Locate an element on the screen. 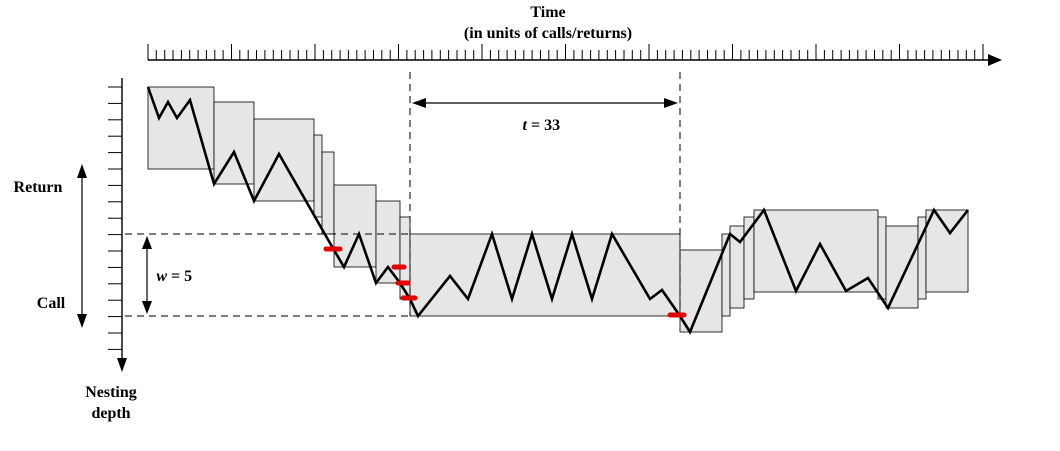  overflow-markers is located at coordinates (505, 282).